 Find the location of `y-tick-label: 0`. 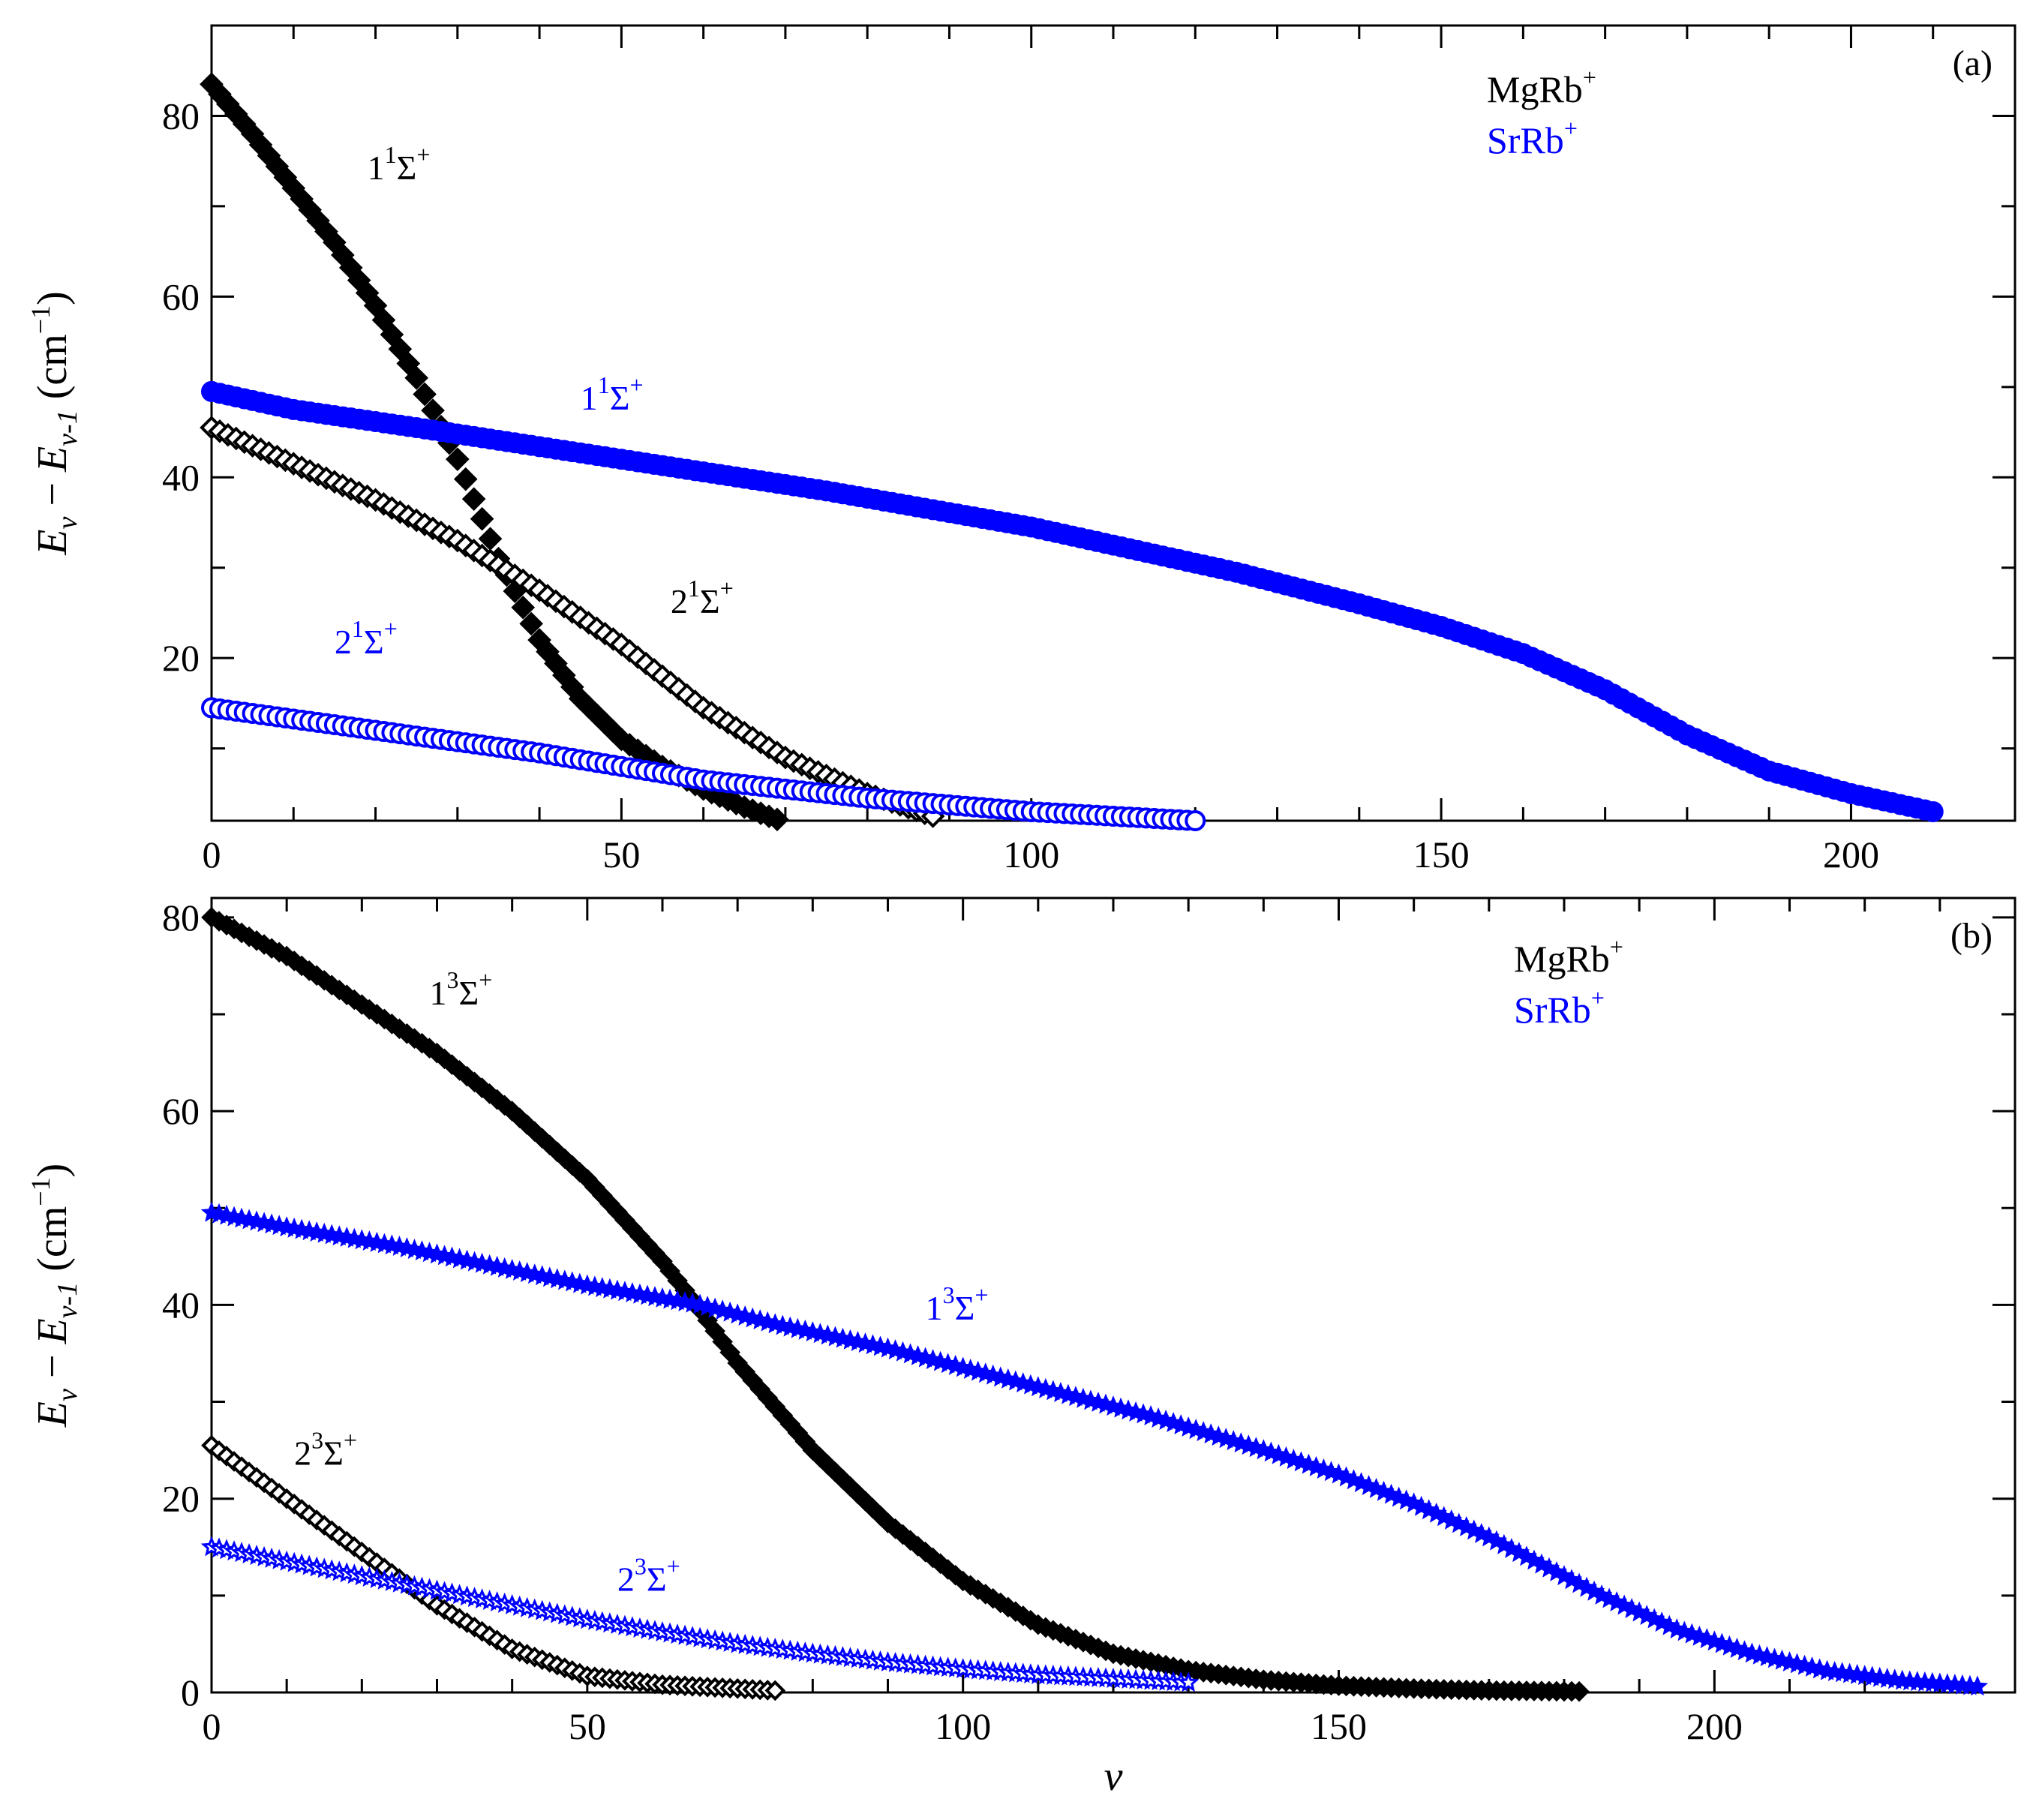

y-tick-label: 0 is located at coordinates (190, 1692).